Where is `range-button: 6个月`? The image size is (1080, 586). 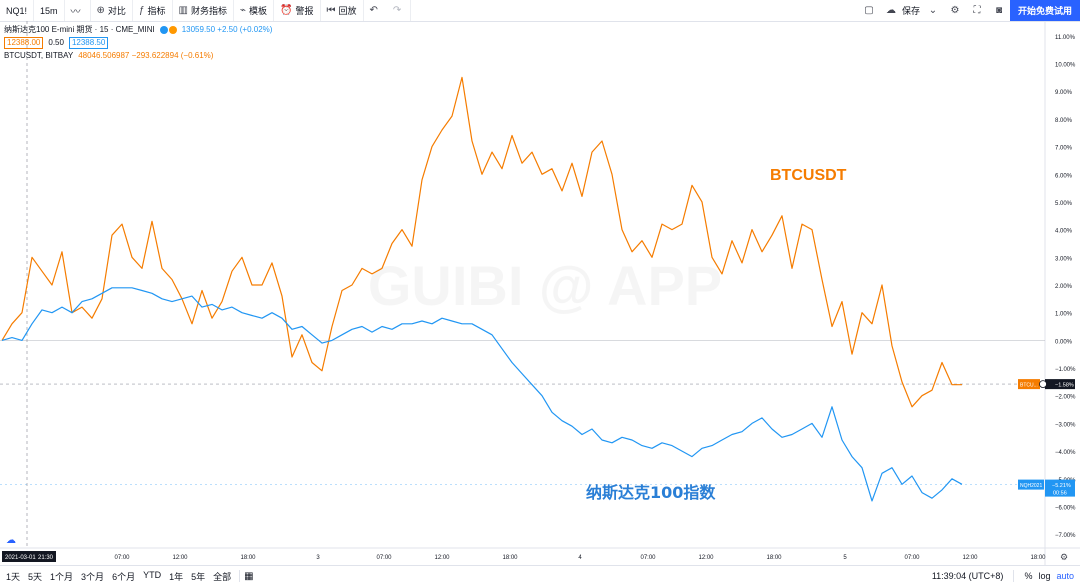 range-button: 6个月 is located at coordinates (124, 576).